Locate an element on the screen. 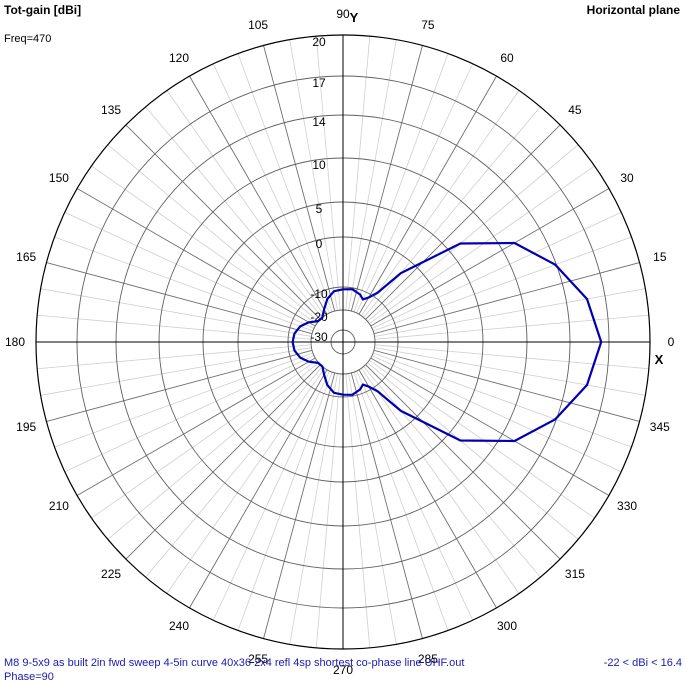  radial-tick-label: 14 is located at coordinates (319, 122).